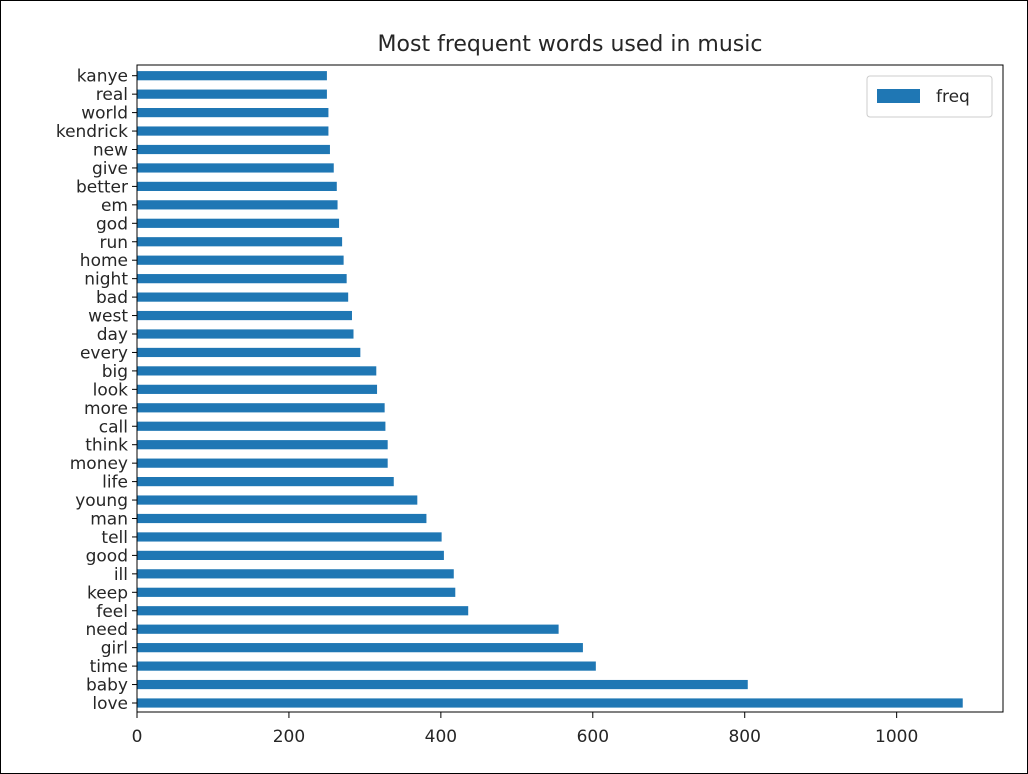 Image resolution: width=1028 pixels, height=774 pixels. What do you see at coordinates (240, 242) in the screenshot?
I see `bar-run` at bounding box center [240, 242].